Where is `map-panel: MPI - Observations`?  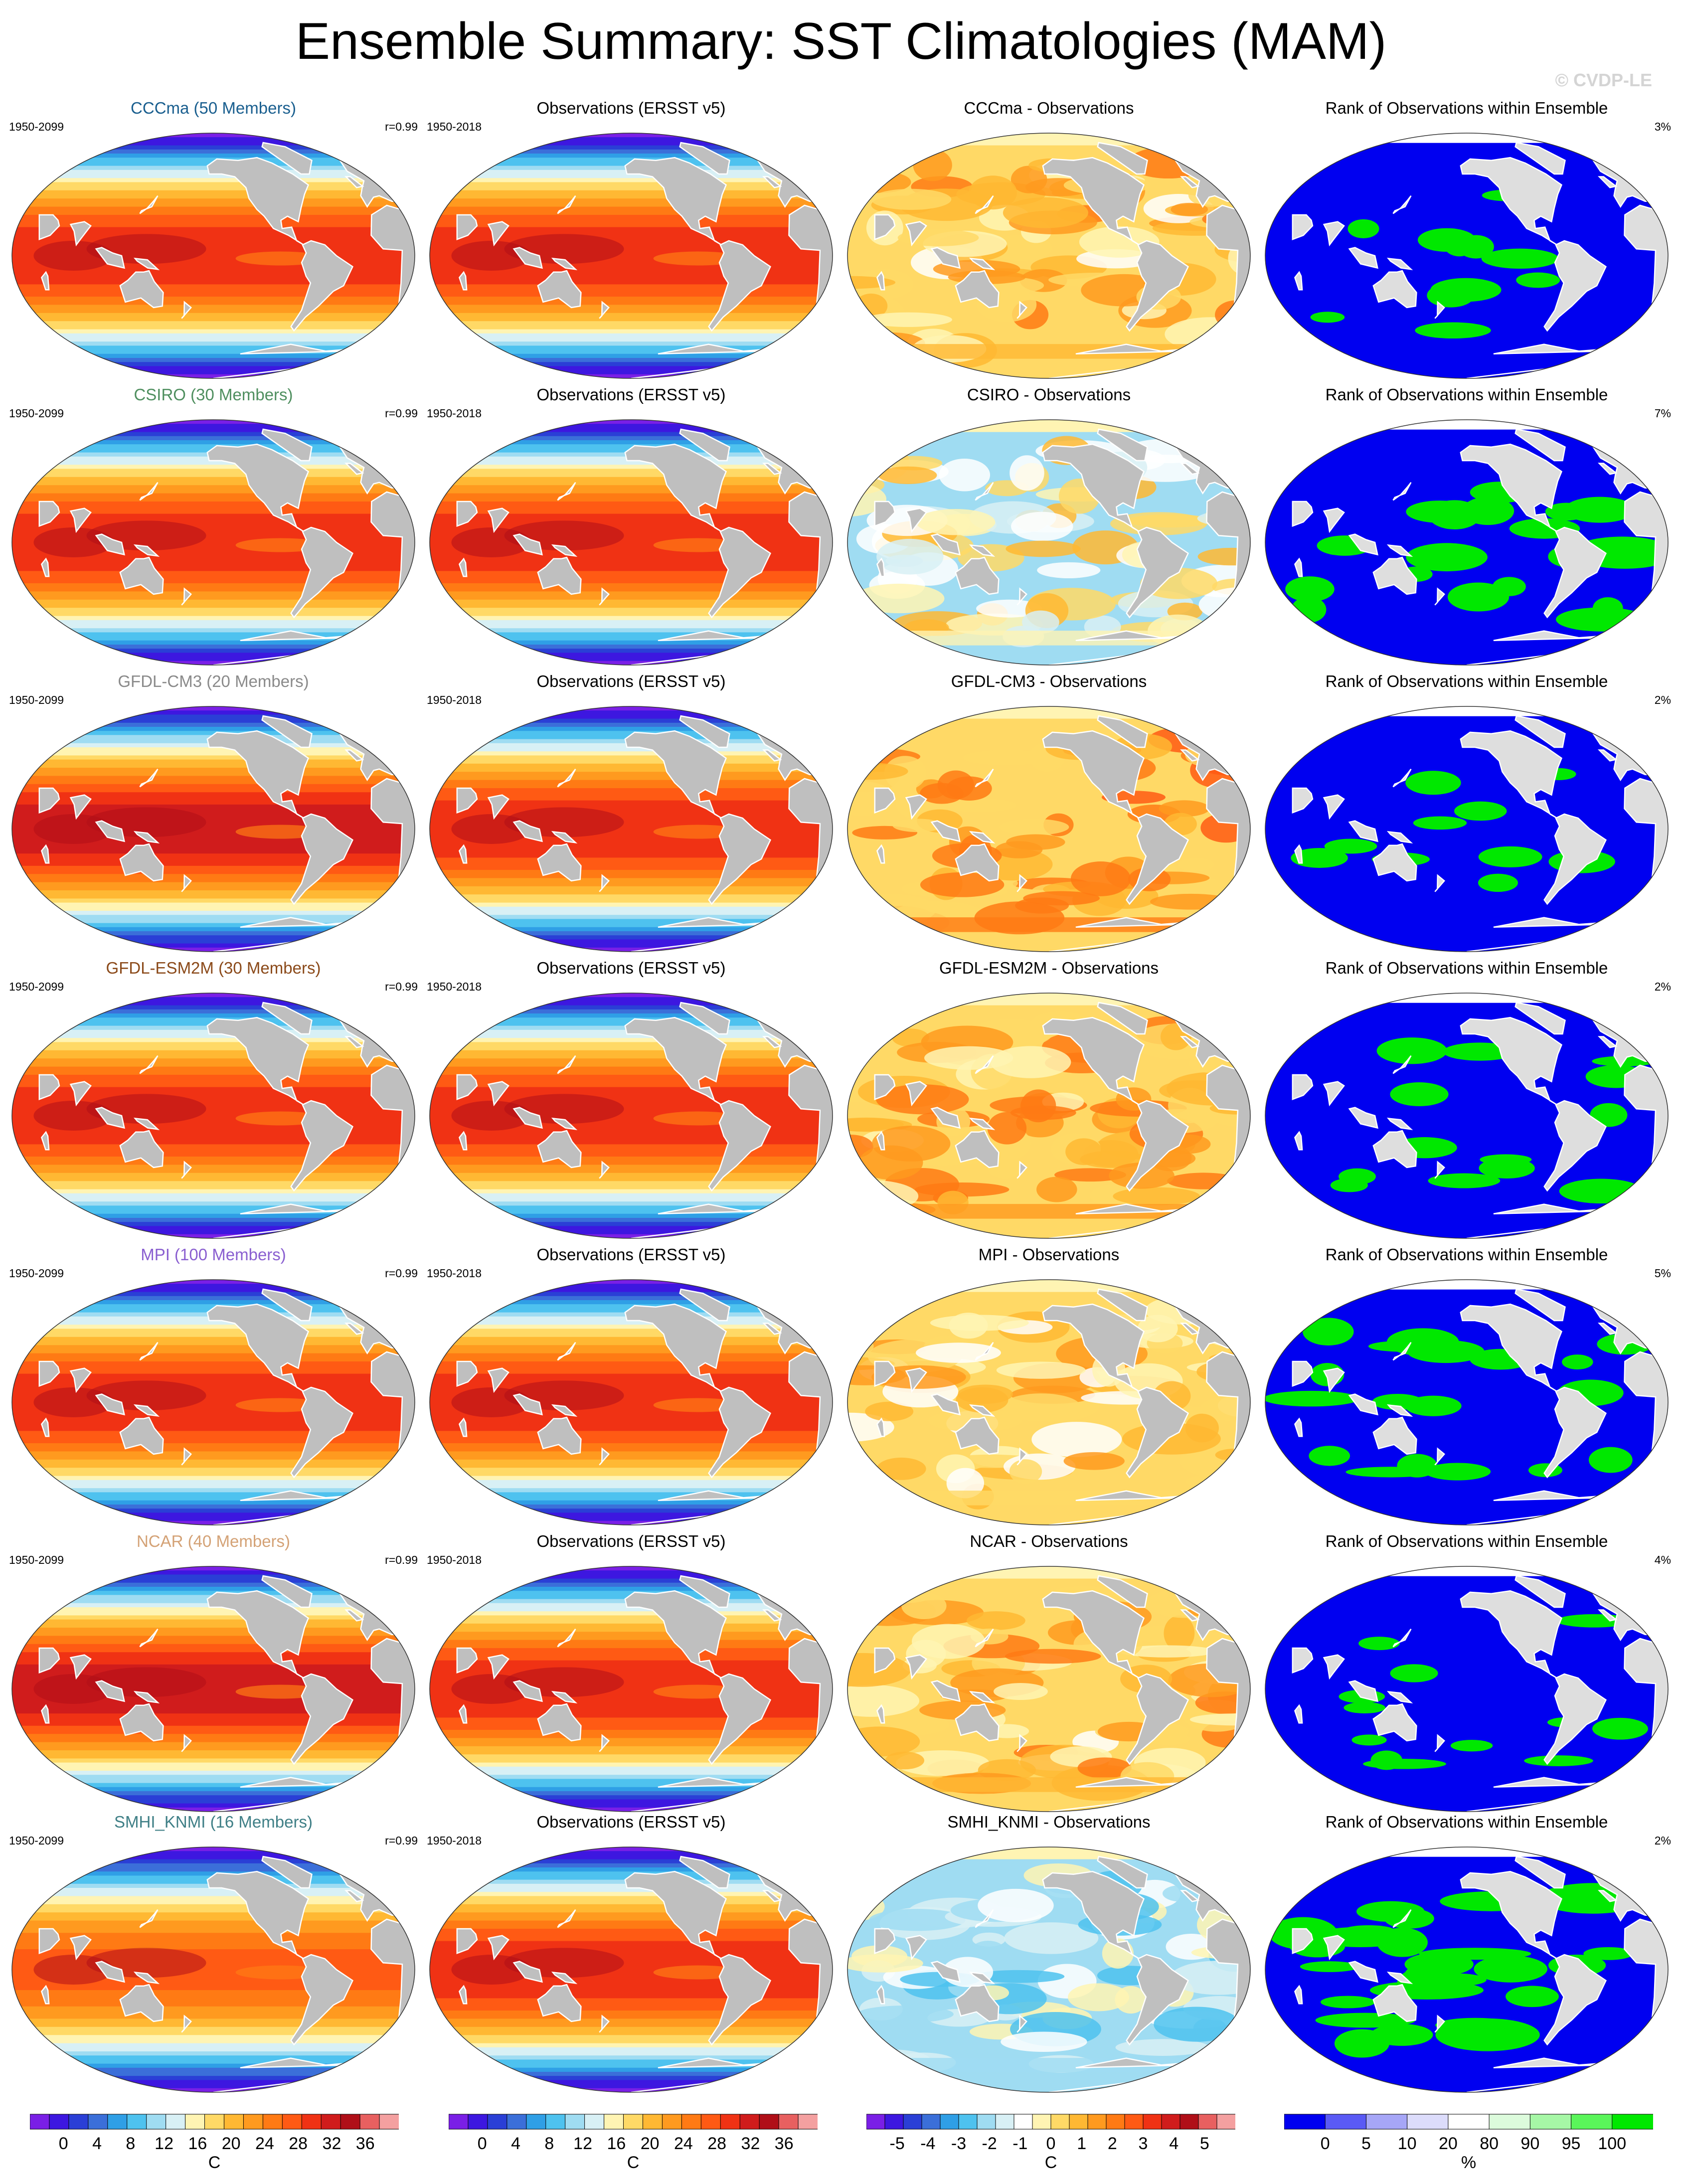 map-panel: MPI - Observations is located at coordinates (1048, 1387).